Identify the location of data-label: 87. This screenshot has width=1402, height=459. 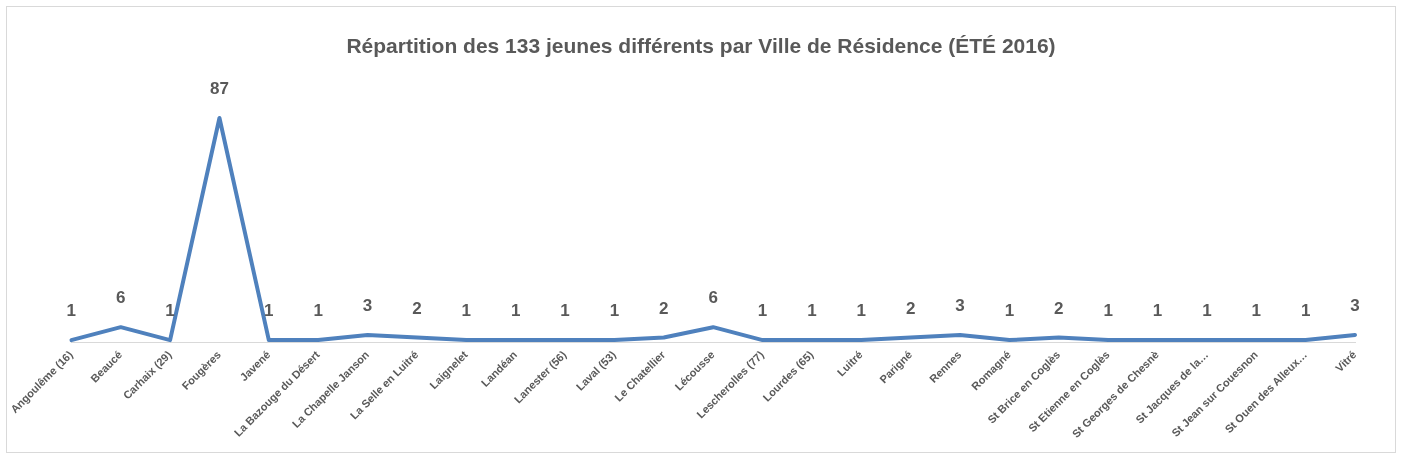
(219, 89).